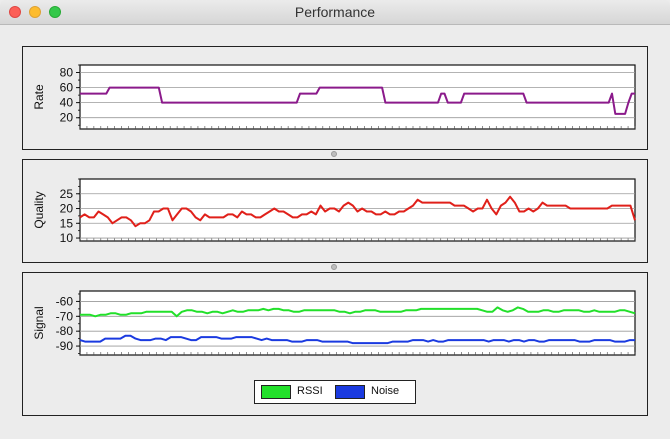  What do you see at coordinates (67, 103) in the screenshot?
I see `y-tick-label: 40` at bounding box center [67, 103].